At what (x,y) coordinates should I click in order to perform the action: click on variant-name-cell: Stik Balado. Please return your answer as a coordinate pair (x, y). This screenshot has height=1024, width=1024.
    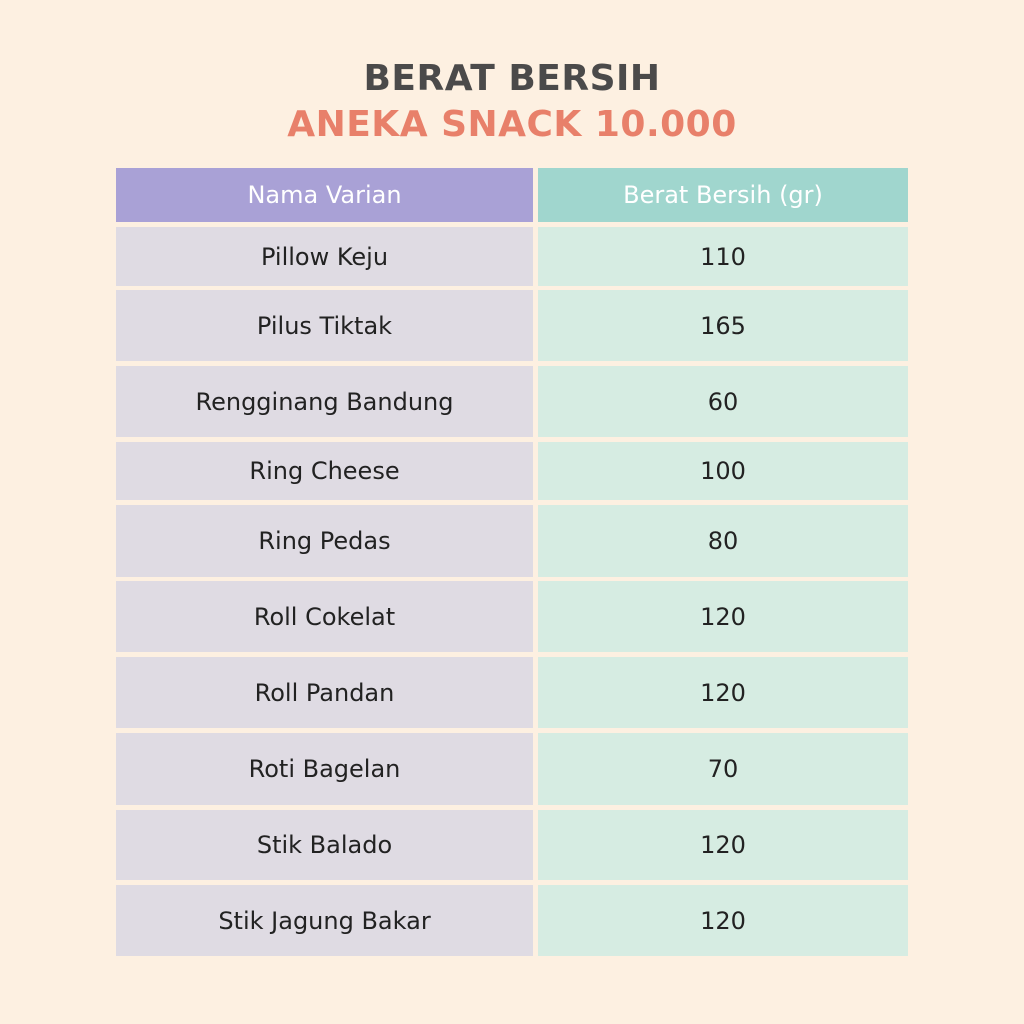
    Looking at the image, I should click on (324, 845).